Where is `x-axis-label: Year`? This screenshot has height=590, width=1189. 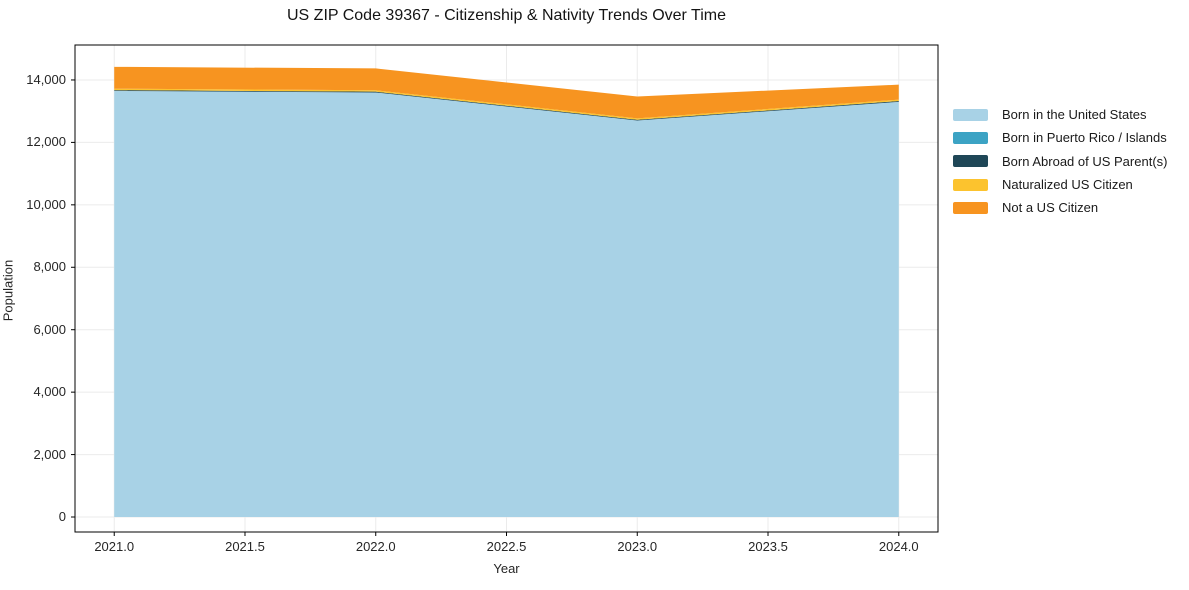
x-axis-label: Year is located at coordinates (506, 568).